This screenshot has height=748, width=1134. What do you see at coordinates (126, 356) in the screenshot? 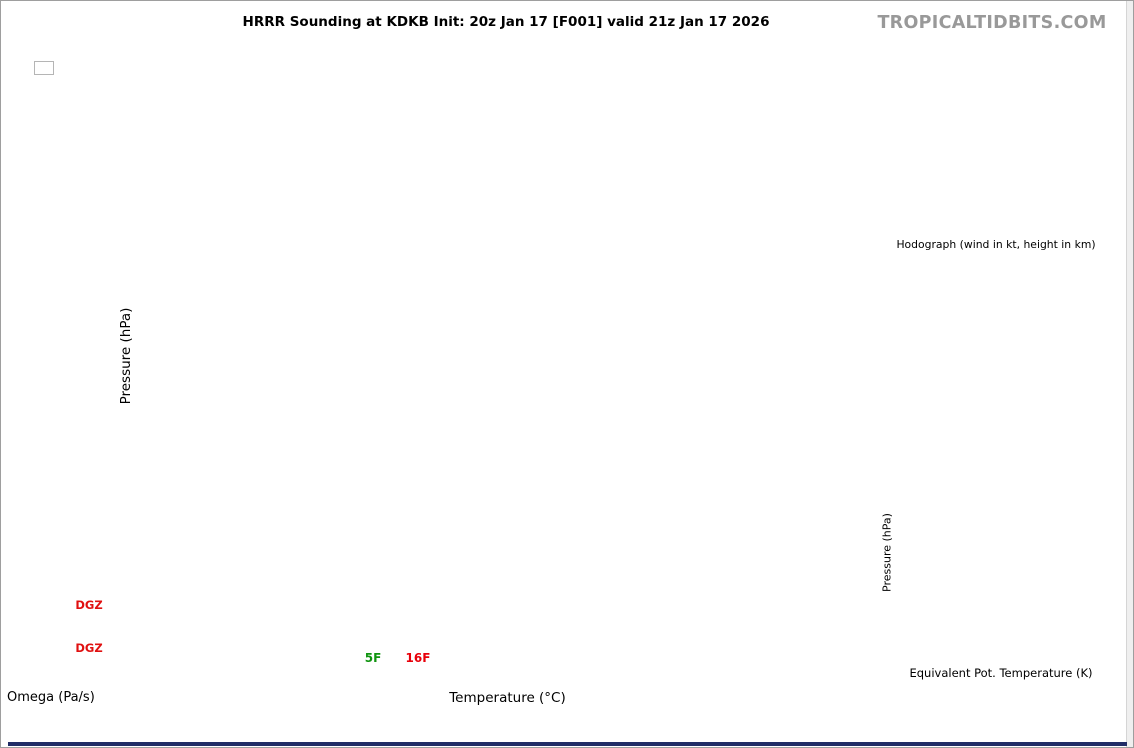
I see `pressure-axis-label: Pressure (hPa)` at bounding box center [126, 356].